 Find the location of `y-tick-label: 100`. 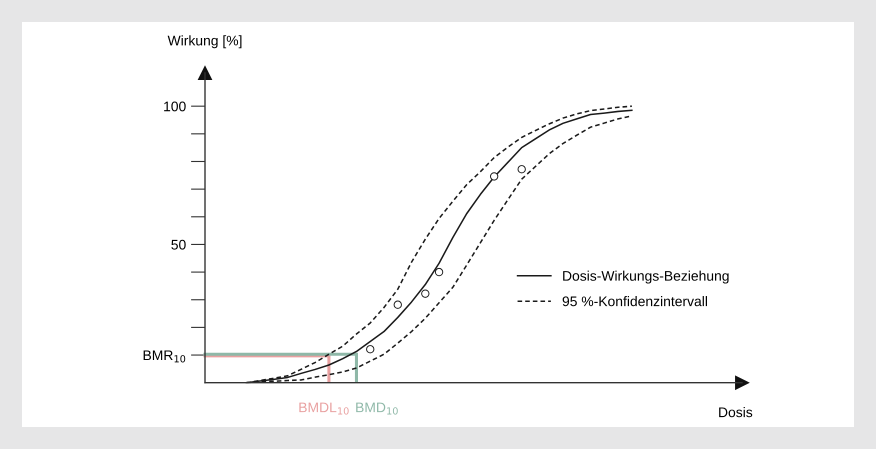

y-tick-label: 100 is located at coordinates (175, 107).